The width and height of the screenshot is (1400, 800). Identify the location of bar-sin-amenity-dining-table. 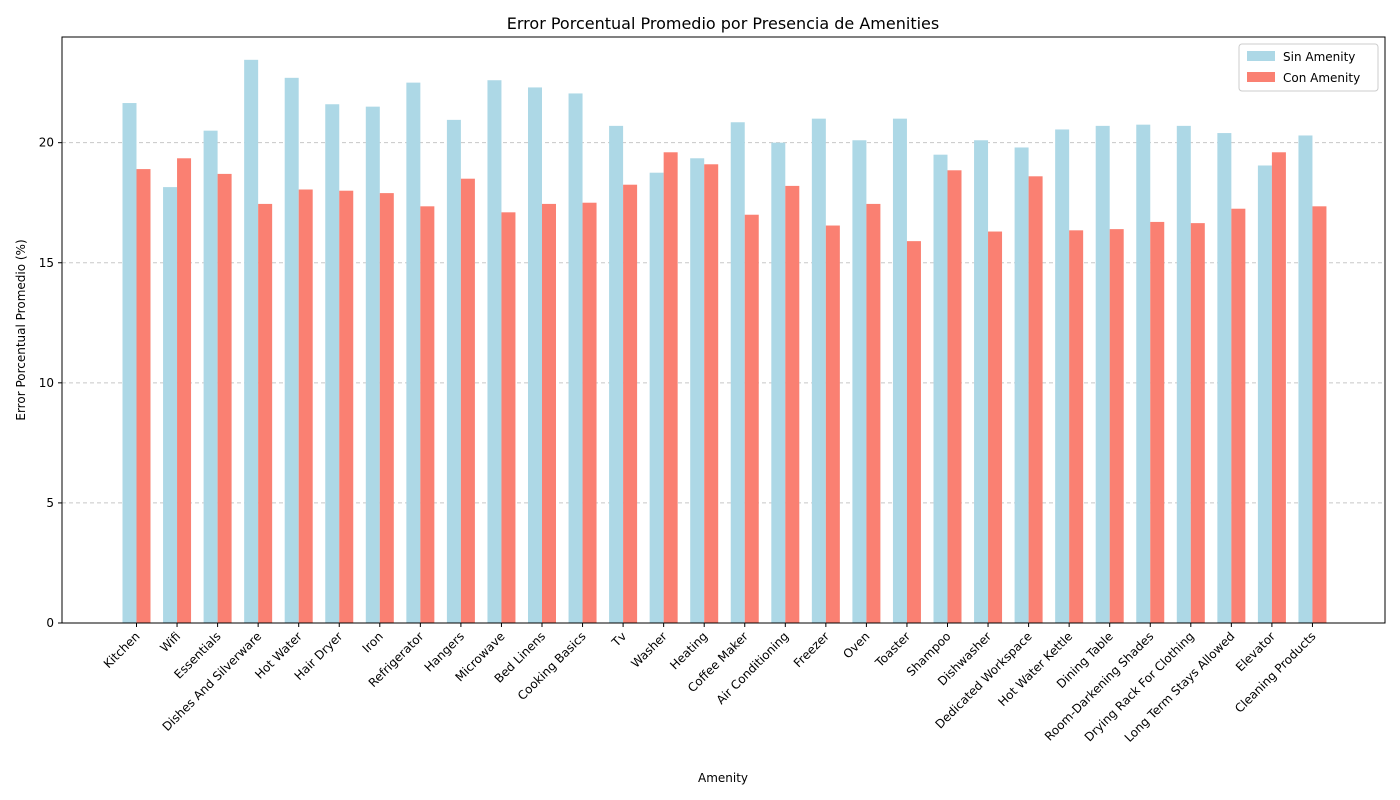
(1102, 374).